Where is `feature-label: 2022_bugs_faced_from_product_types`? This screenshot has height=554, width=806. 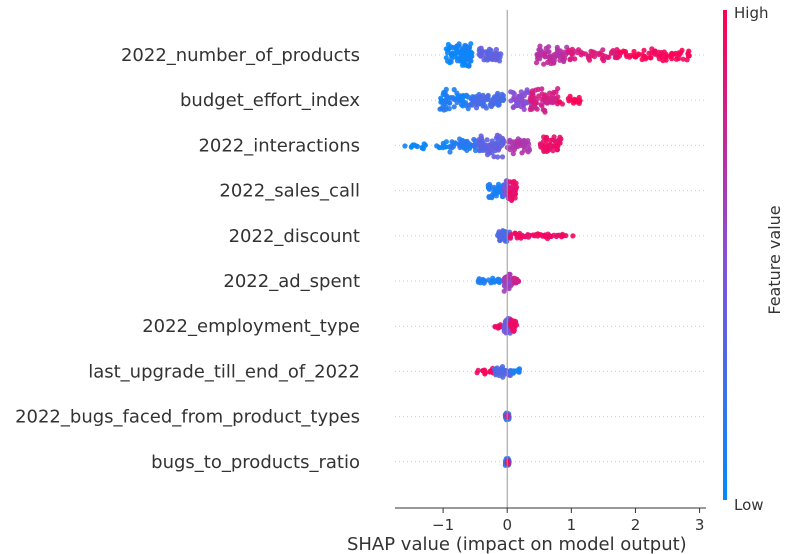 feature-label: 2022_bugs_faced_from_product_types is located at coordinates (187, 417).